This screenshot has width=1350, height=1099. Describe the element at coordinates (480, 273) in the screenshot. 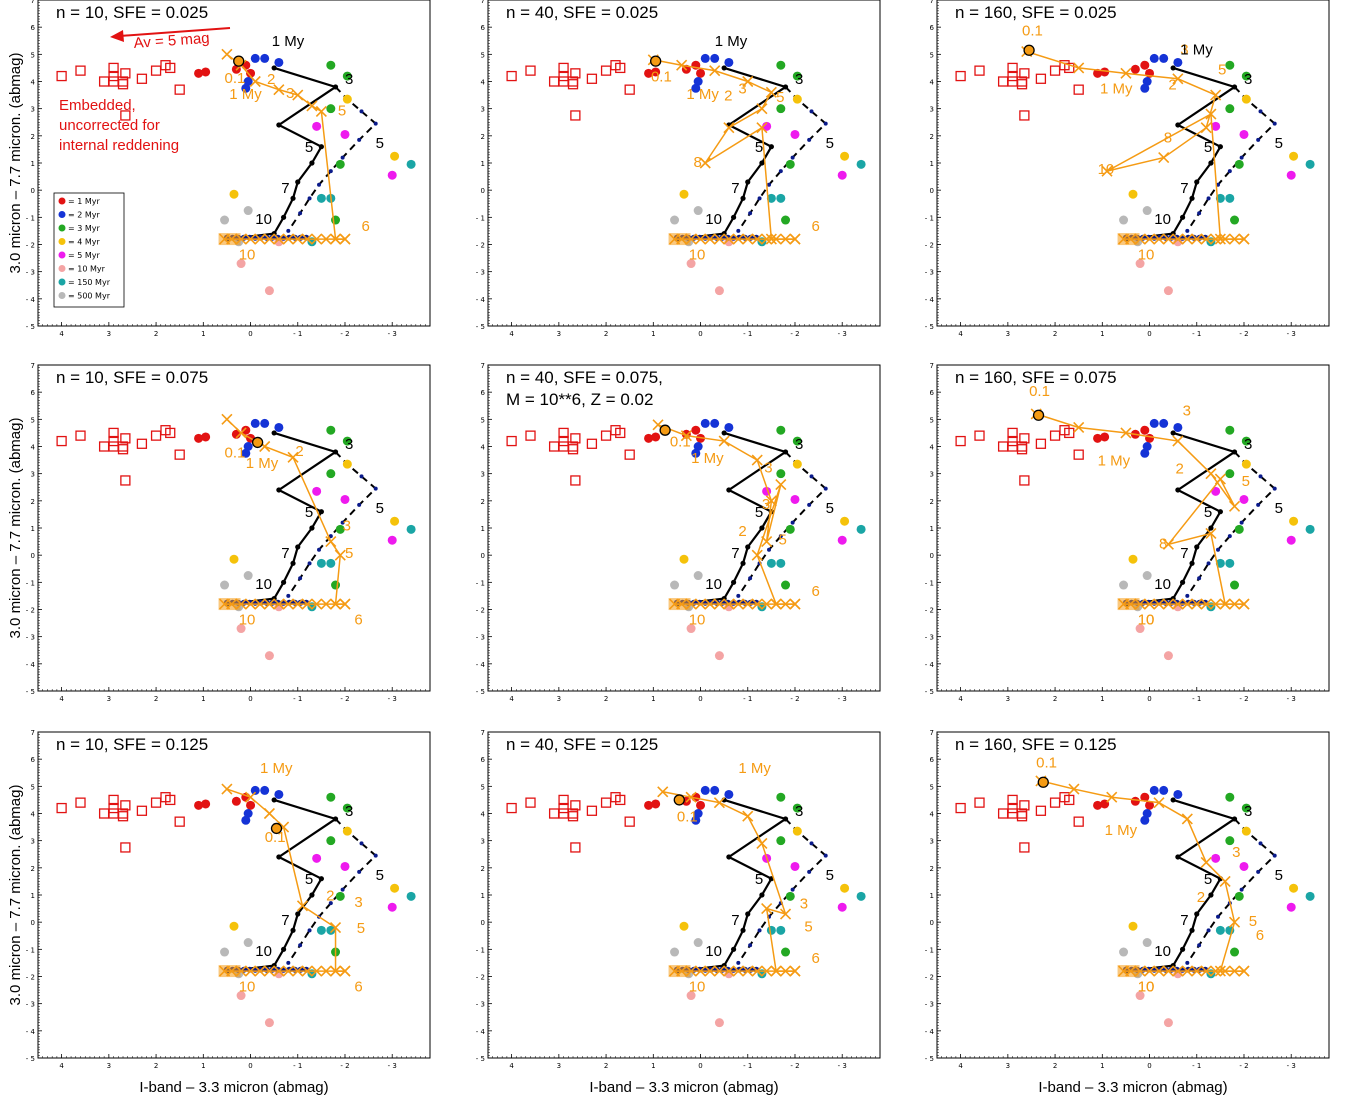

I see `y-tick-label: - 3` at that location.